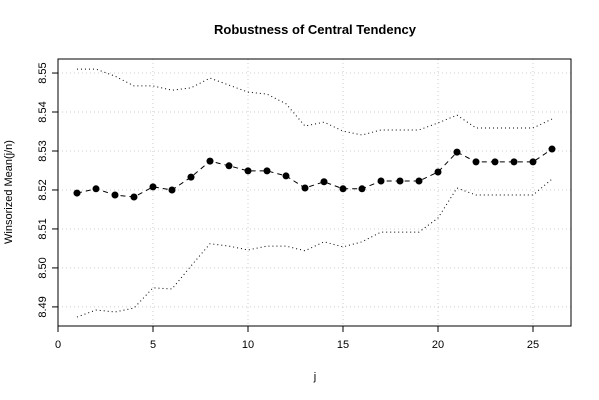 This screenshot has width=599, height=400. I want to click on y-tick-label: 8.53, so click(43, 150).